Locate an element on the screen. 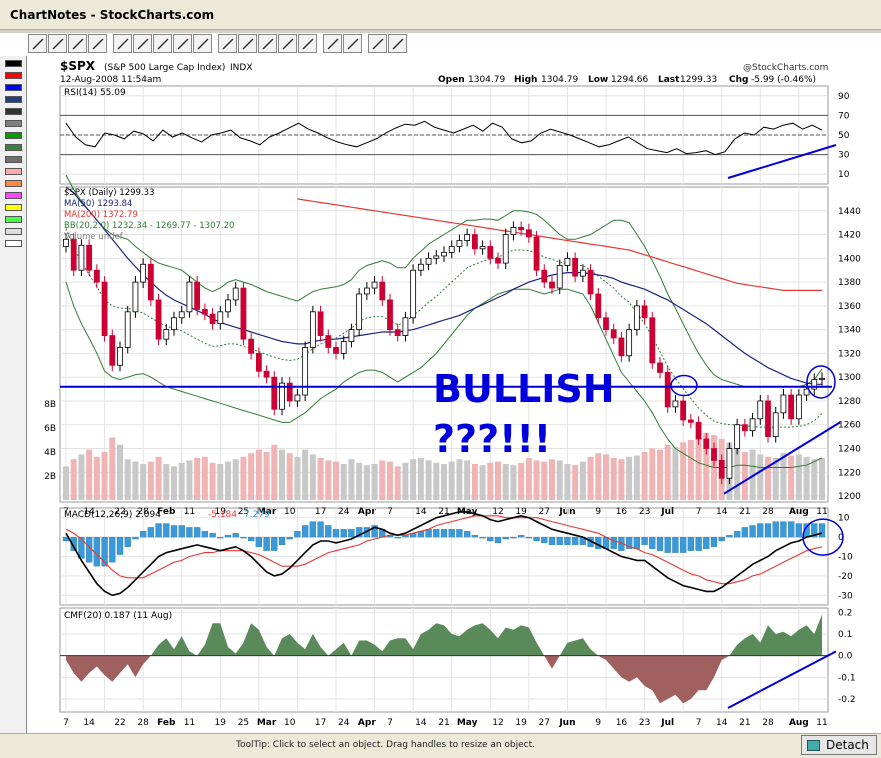 This screenshot has width=881, height=758. shift-left-button is located at coordinates (332, 43).